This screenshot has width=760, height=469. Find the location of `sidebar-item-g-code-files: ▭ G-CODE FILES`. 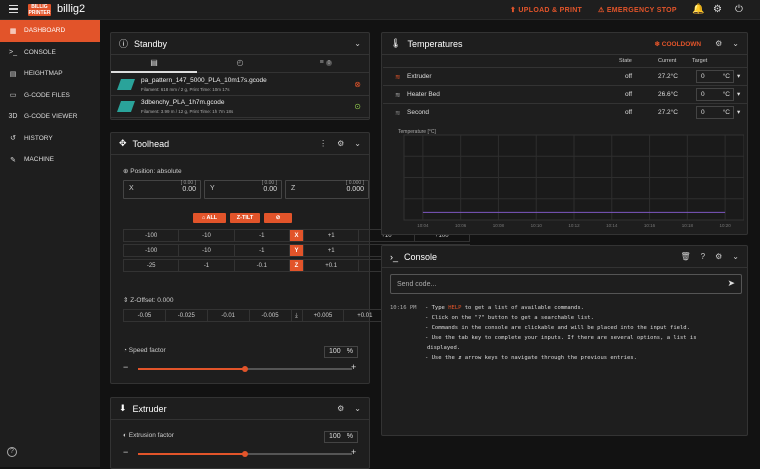

sidebar-item-g-code-files: ▭ G-CODE FILES is located at coordinates (50, 96).